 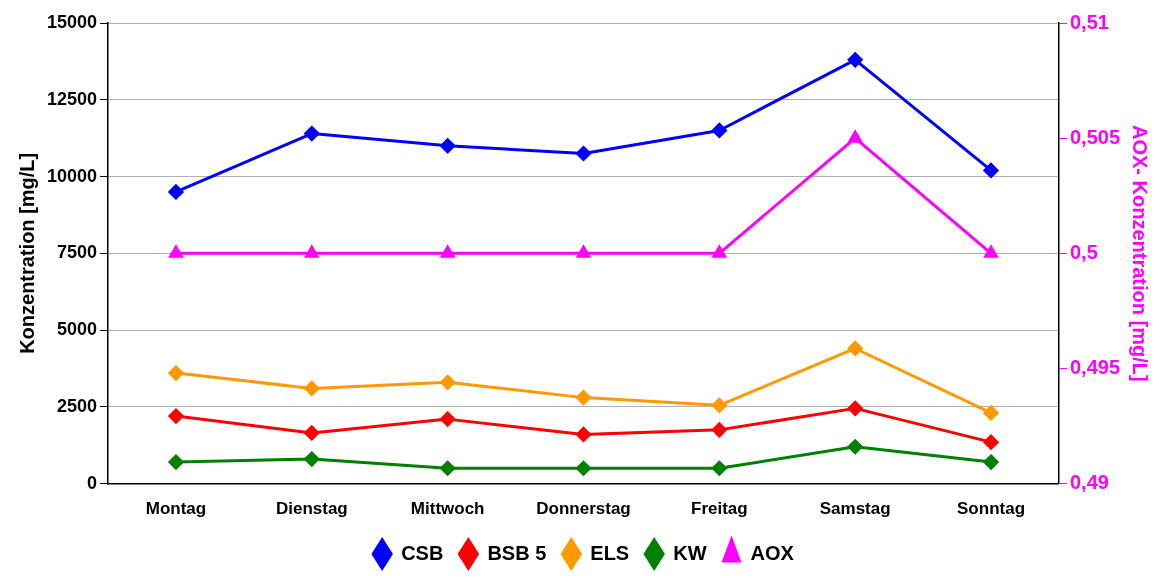 I want to click on x-tick-label: Samstag, so click(x=855, y=509).